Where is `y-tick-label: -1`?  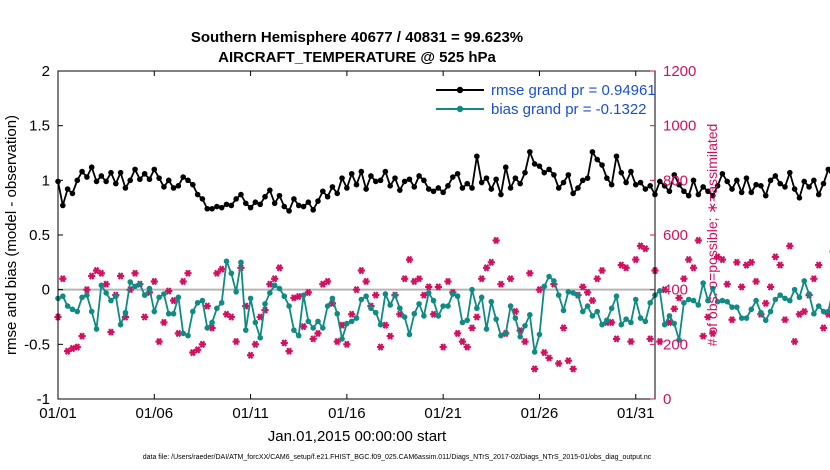 y-tick-label: -1 is located at coordinates (43, 399).